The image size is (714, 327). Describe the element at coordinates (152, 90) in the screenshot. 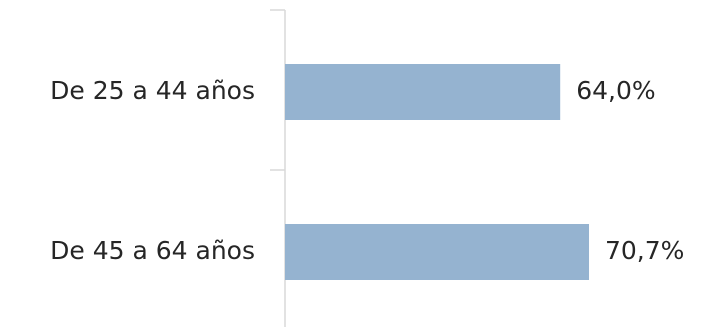

I see `category-label-1: De 25 a 44 años` at that location.